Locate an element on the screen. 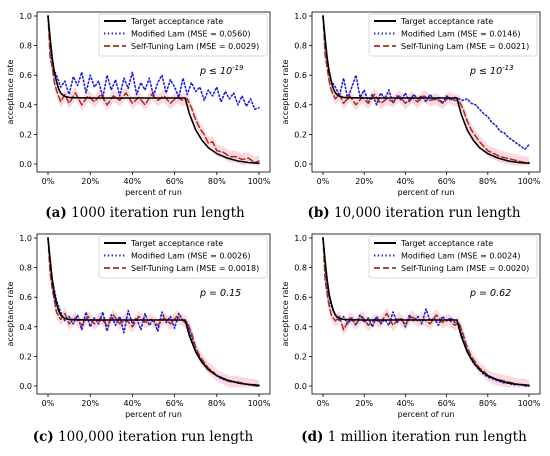 Image resolution: width=550 pixels, height=456 pixels. x-tick-label-c-1: 20% is located at coordinates (90, 403).